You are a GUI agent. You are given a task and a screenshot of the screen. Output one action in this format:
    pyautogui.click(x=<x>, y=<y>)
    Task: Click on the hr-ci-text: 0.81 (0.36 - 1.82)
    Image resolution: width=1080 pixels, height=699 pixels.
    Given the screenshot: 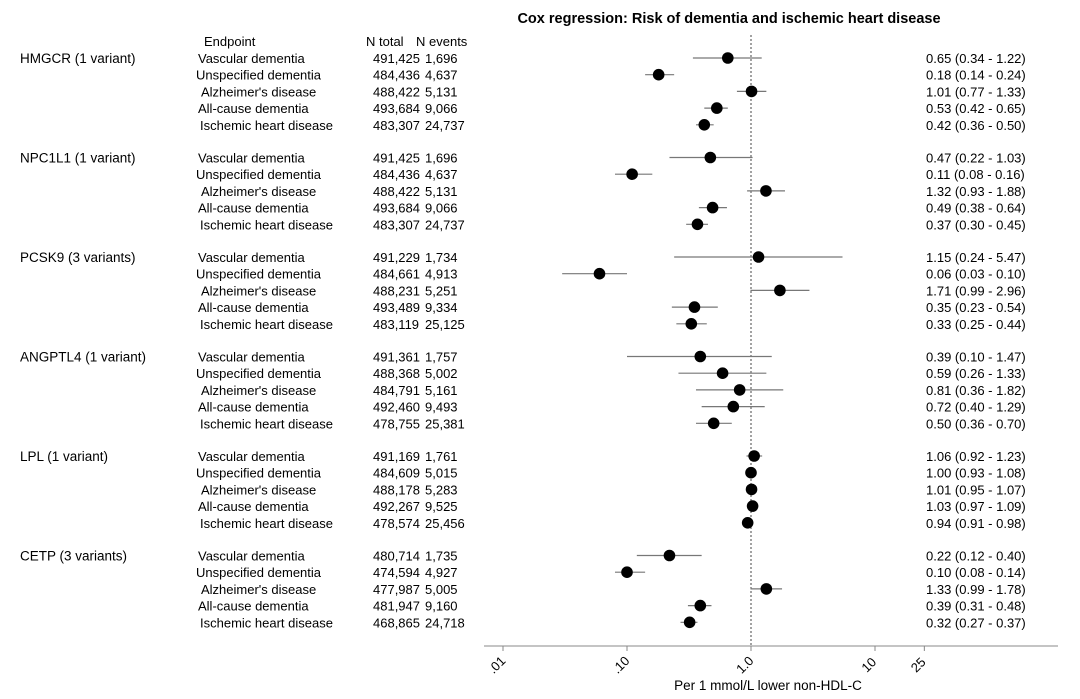 What is the action you would take?
    pyautogui.click(x=976, y=390)
    